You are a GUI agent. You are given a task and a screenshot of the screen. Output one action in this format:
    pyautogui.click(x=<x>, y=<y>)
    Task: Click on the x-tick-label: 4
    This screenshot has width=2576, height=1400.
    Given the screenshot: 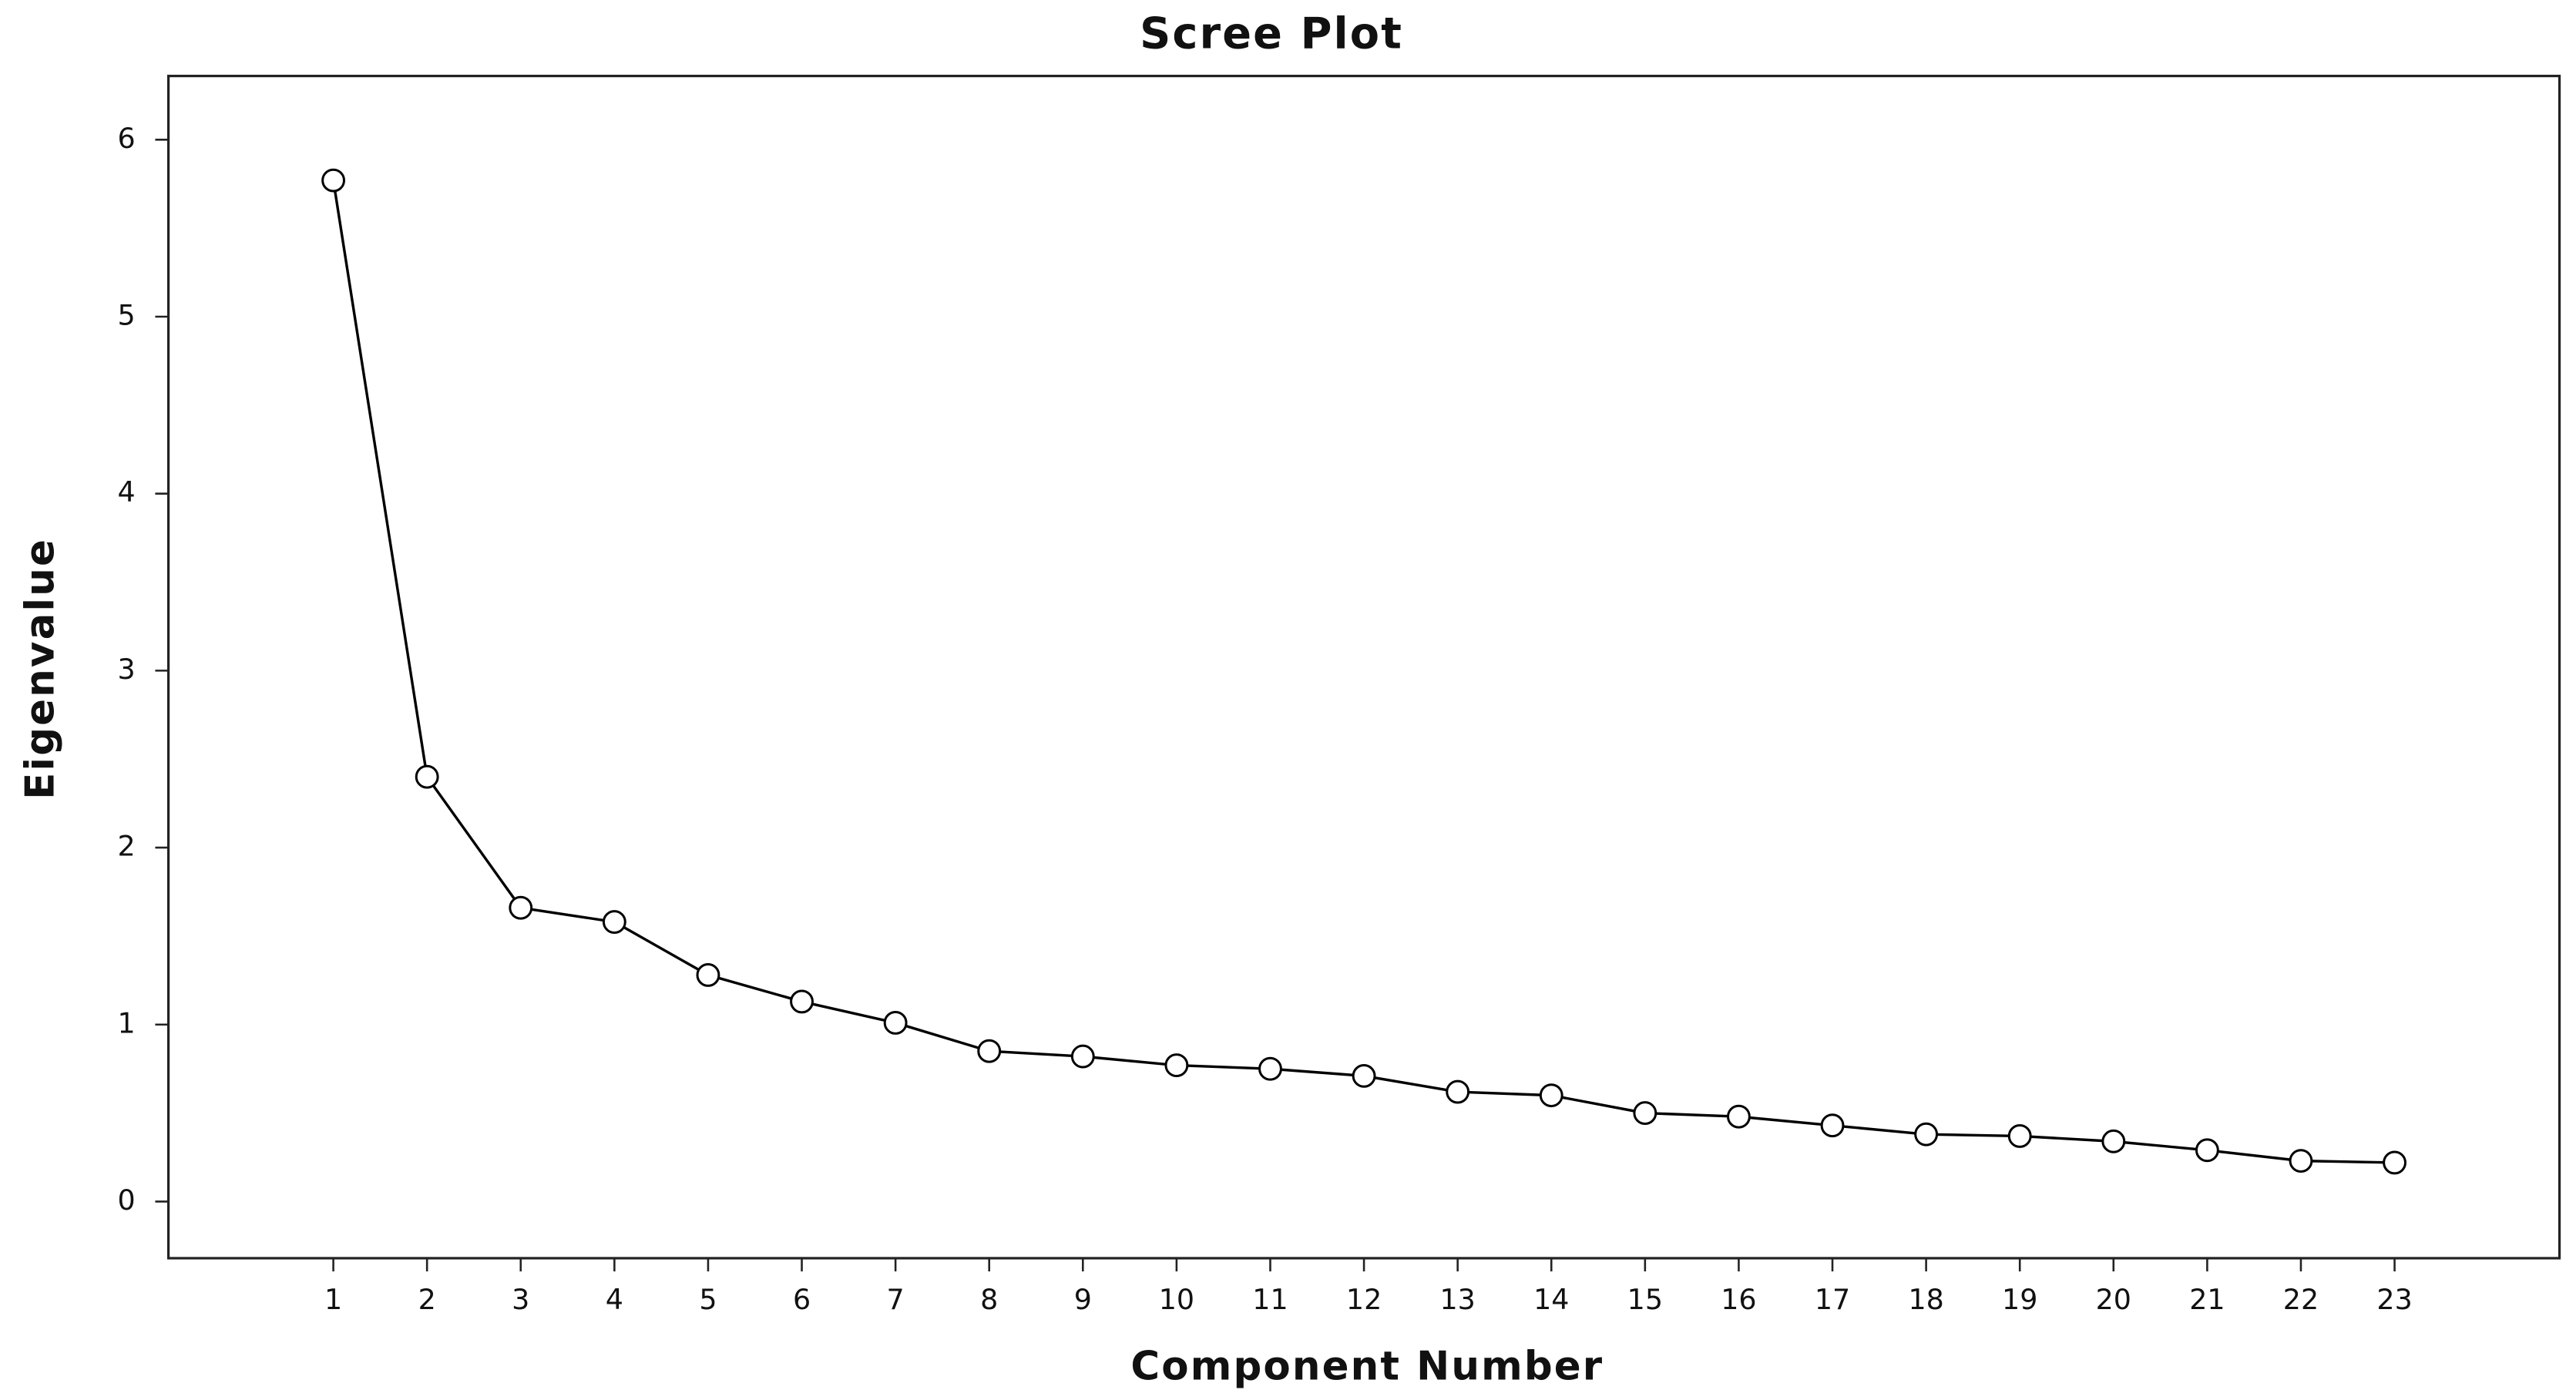 What is the action you would take?
    pyautogui.click(x=614, y=1299)
    